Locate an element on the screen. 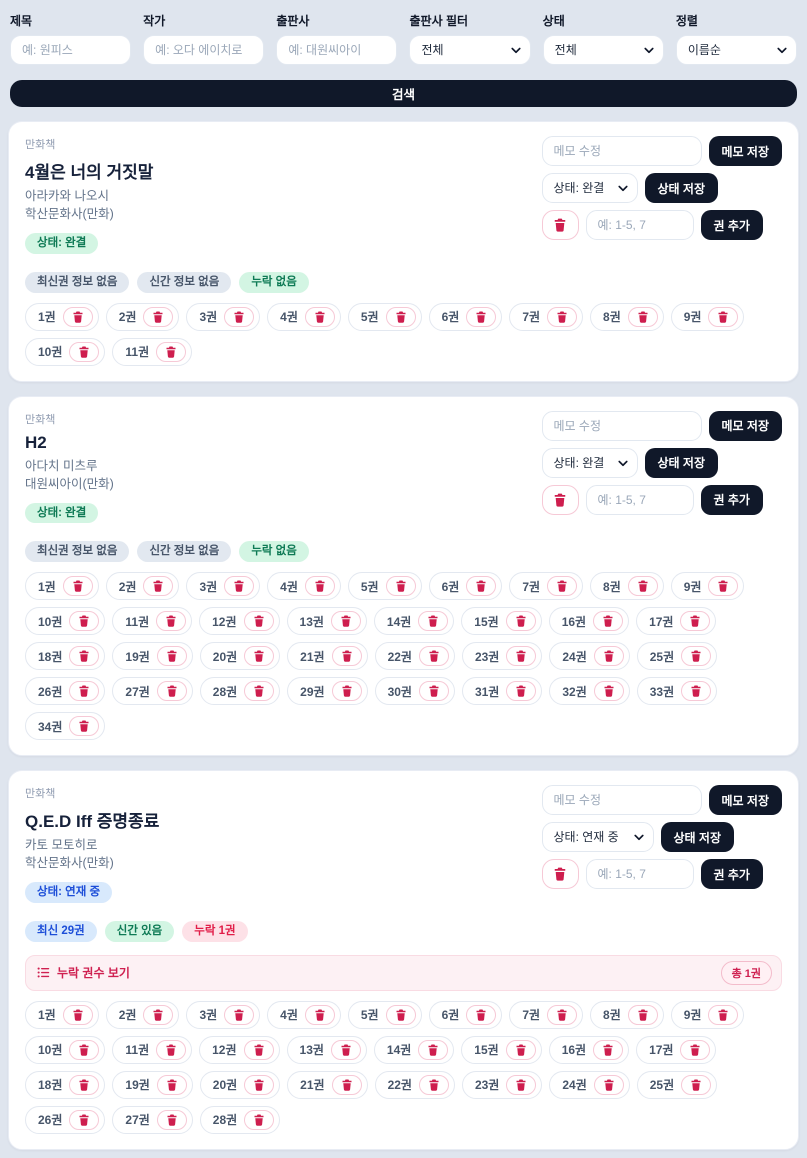  status-filter-select: 전체 is located at coordinates (603, 50).